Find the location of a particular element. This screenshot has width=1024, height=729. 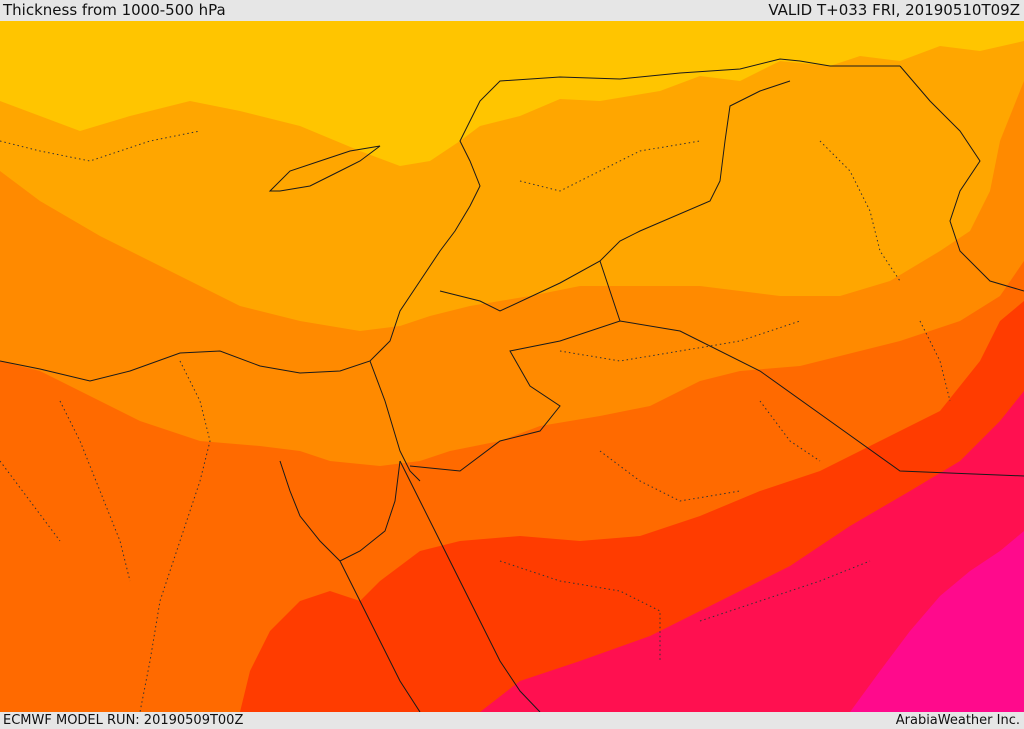

map-title: Thickness from 1000-500 hPa is located at coordinates (114, 10).